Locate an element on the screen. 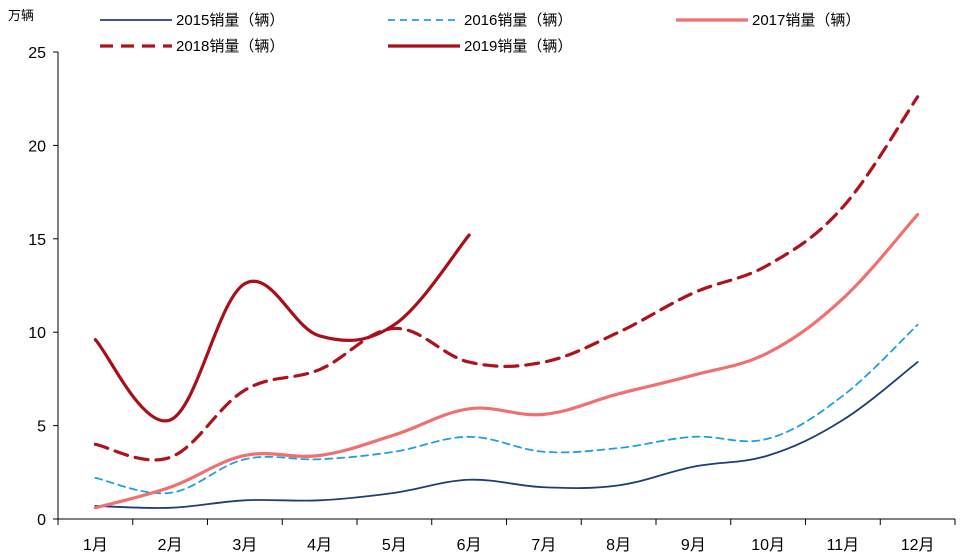 The image size is (963, 554). y-tick-label: 20 is located at coordinates (37, 146).